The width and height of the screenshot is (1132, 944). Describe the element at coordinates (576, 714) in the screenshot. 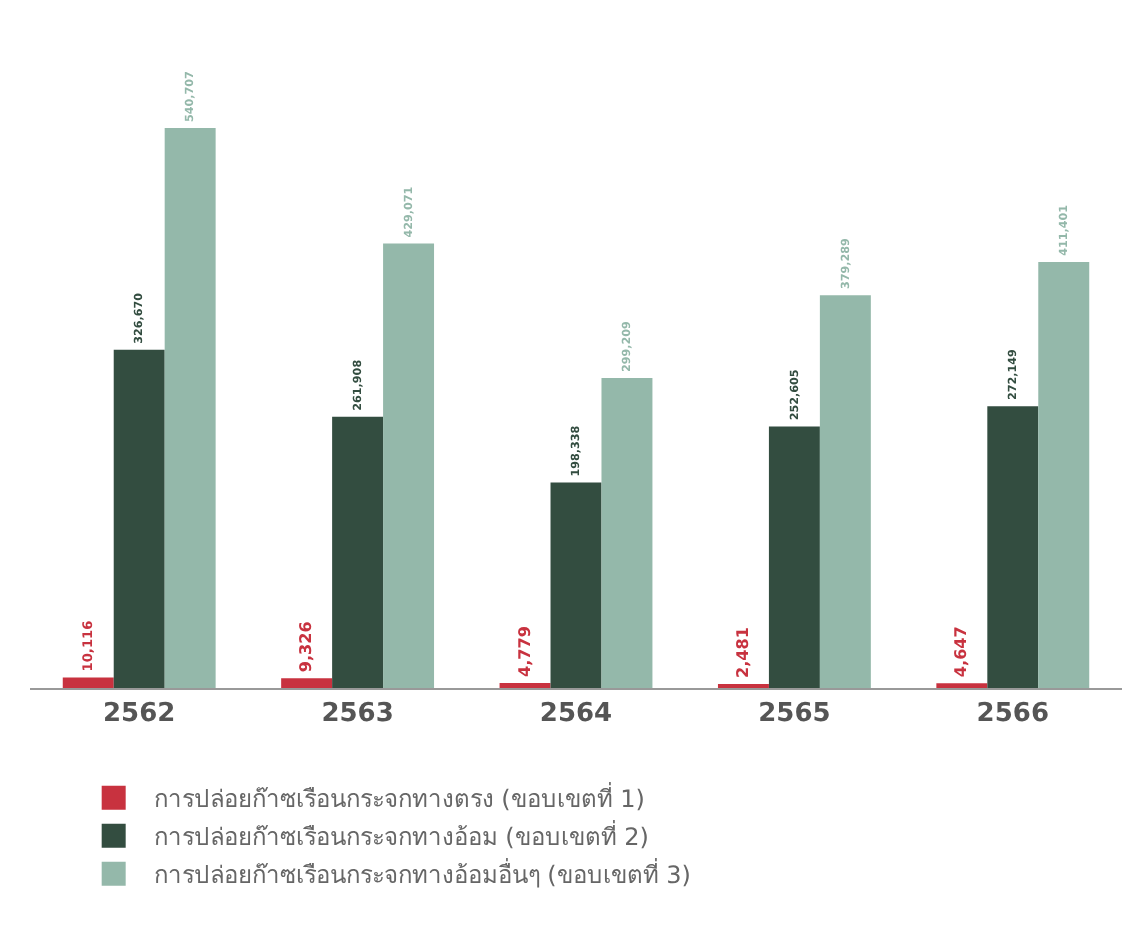

I see `x-tick-label: 2564` at that location.